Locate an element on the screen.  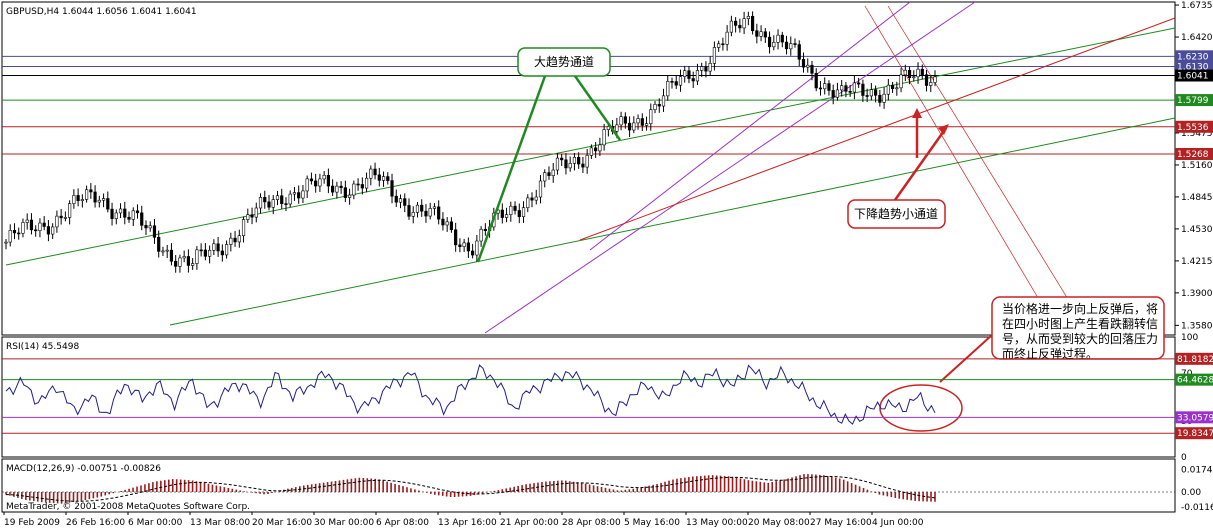
price-tick-label: 1.5160 is located at coordinates (1197, 166).